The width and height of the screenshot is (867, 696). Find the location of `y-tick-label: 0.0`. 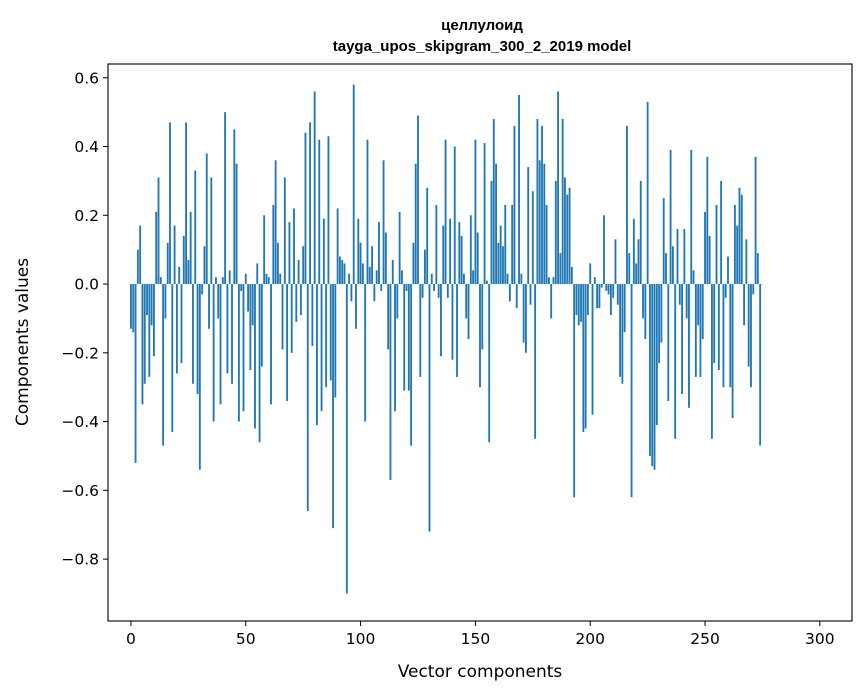

y-tick-label: 0.0 is located at coordinates (86, 285).